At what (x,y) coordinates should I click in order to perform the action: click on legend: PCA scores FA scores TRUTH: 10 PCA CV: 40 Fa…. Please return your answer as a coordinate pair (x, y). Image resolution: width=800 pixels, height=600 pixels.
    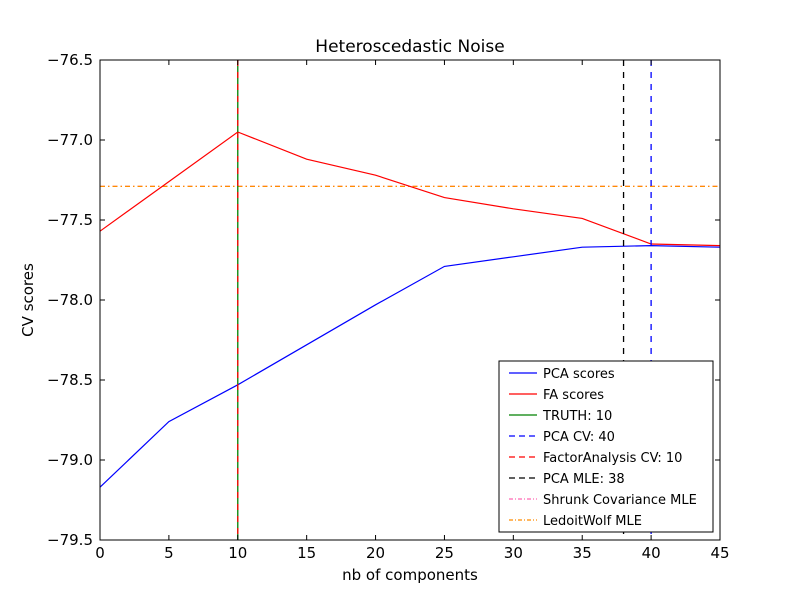
    Looking at the image, I should click on (606, 446).